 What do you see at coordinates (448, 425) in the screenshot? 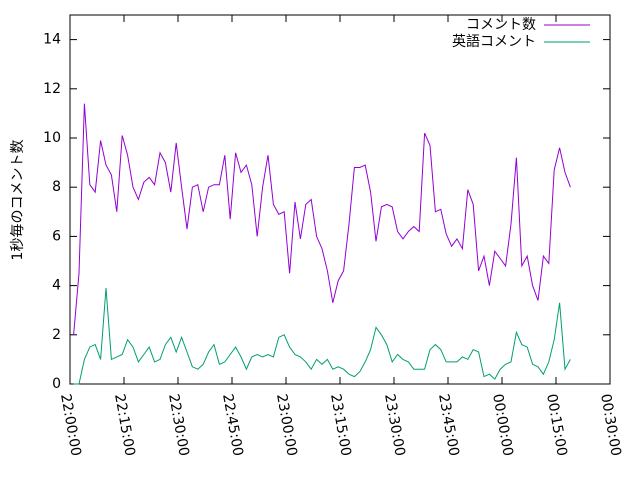
I see `x-tick-label: 23:45:00` at bounding box center [448, 425].